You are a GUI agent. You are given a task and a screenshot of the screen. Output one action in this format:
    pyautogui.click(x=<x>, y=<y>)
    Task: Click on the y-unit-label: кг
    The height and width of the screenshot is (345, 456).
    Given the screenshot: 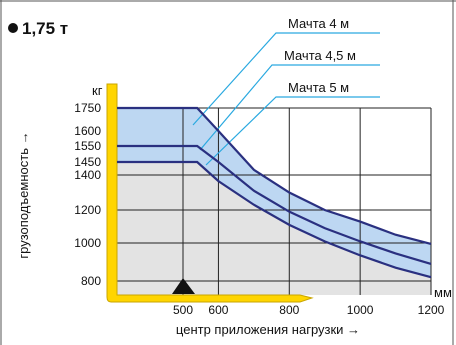 What is the action you would take?
    pyautogui.click(x=97, y=90)
    